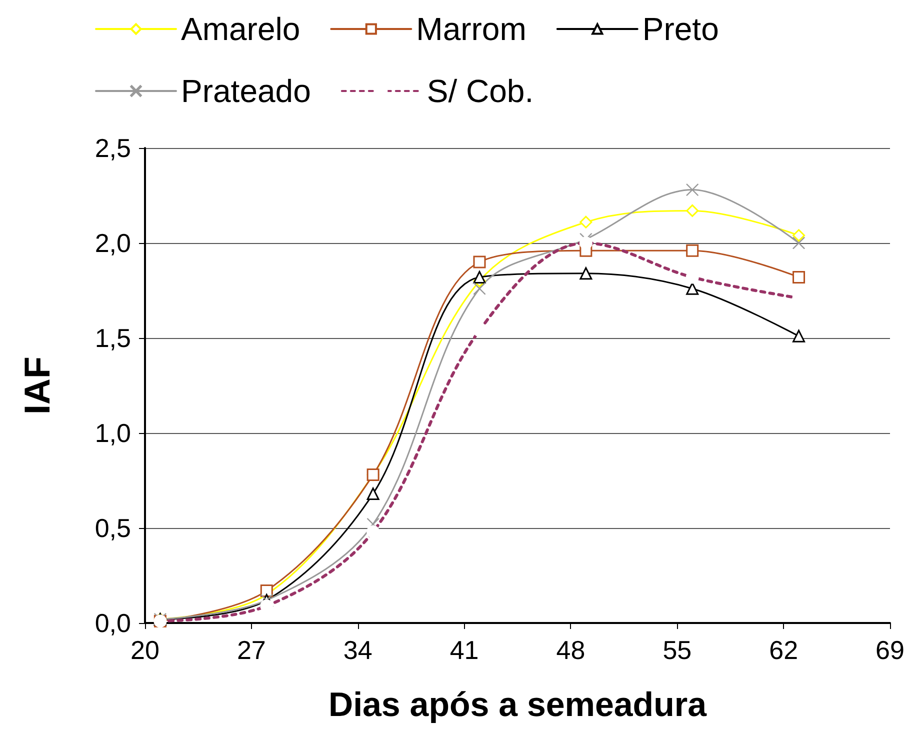  I want to click on x-tick-label: 20, so click(145, 650).